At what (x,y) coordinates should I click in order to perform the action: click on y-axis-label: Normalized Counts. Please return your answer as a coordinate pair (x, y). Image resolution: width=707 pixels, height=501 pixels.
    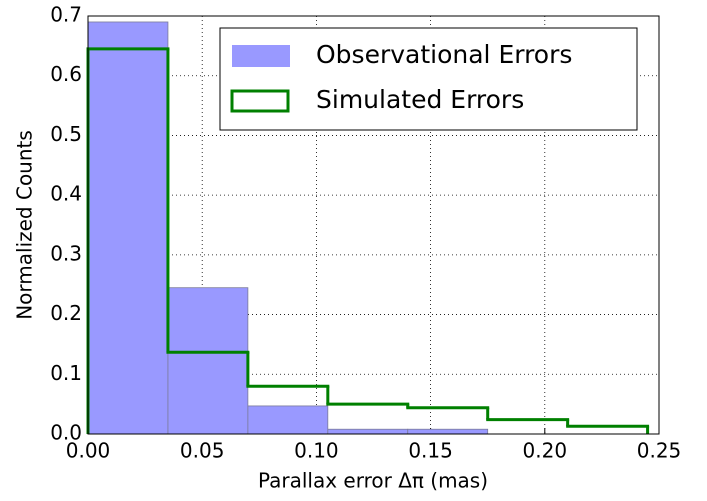
    Looking at the image, I should click on (25, 225).